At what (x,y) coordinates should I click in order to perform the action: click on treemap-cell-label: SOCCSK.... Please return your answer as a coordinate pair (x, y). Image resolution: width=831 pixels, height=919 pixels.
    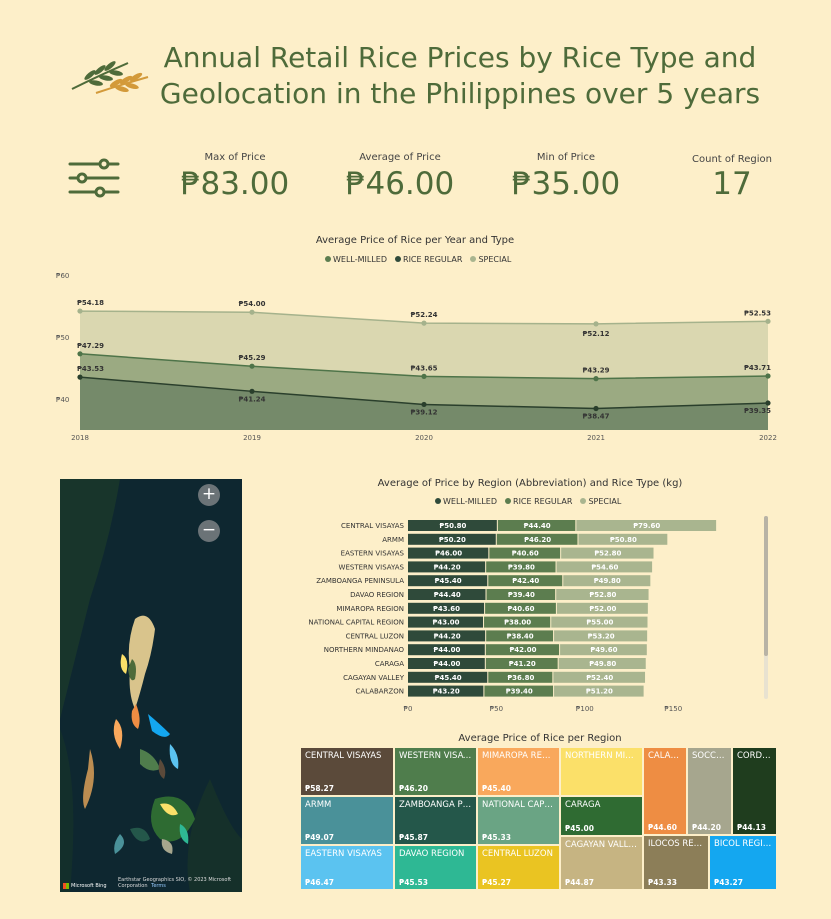
    Looking at the image, I should click on (709, 756).